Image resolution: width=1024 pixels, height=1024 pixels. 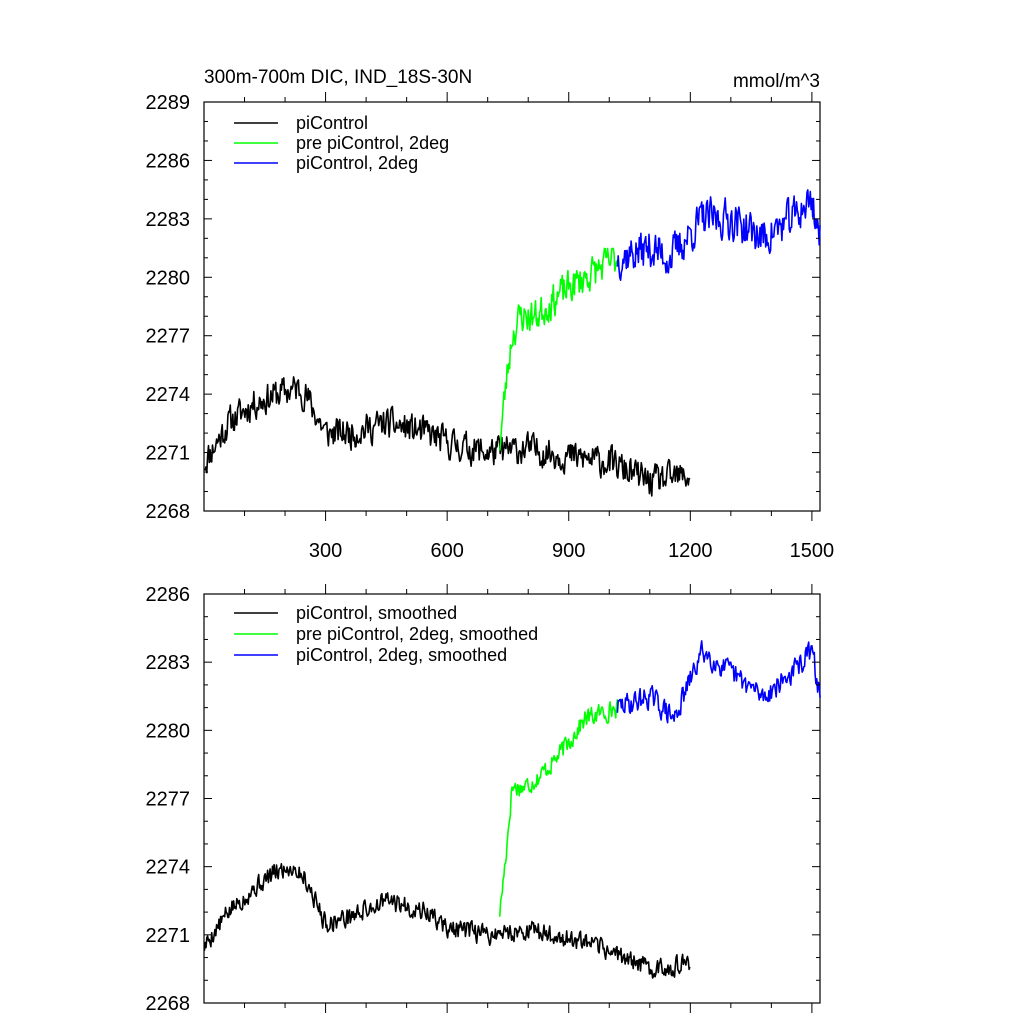 I want to click on chart-top-xtick-label: 300, so click(x=325, y=551).